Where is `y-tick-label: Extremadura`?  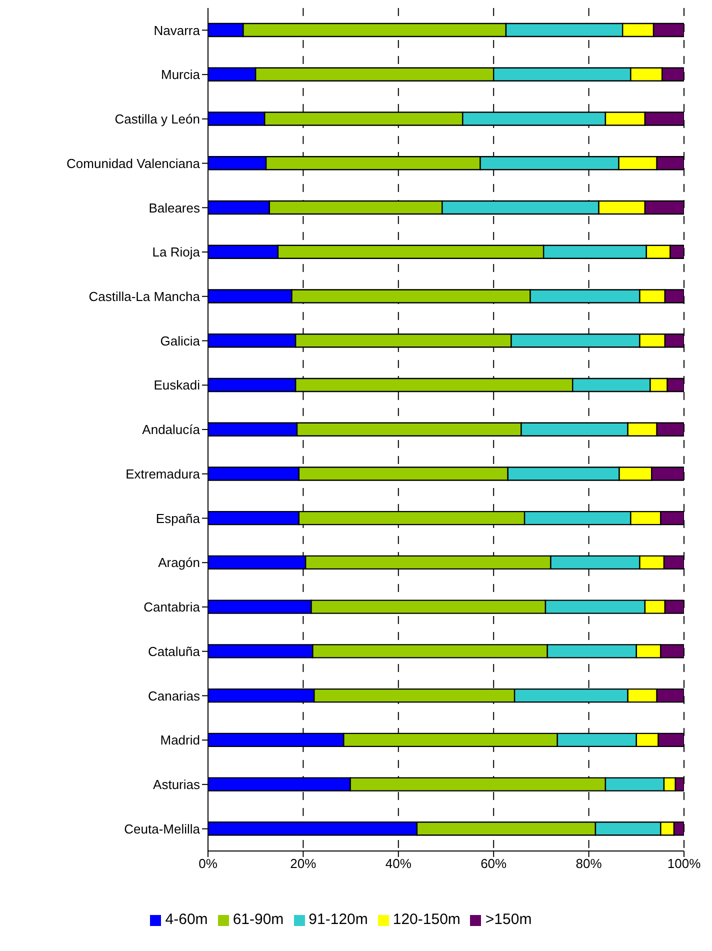 y-tick-label: Extremadura is located at coordinates (163, 474).